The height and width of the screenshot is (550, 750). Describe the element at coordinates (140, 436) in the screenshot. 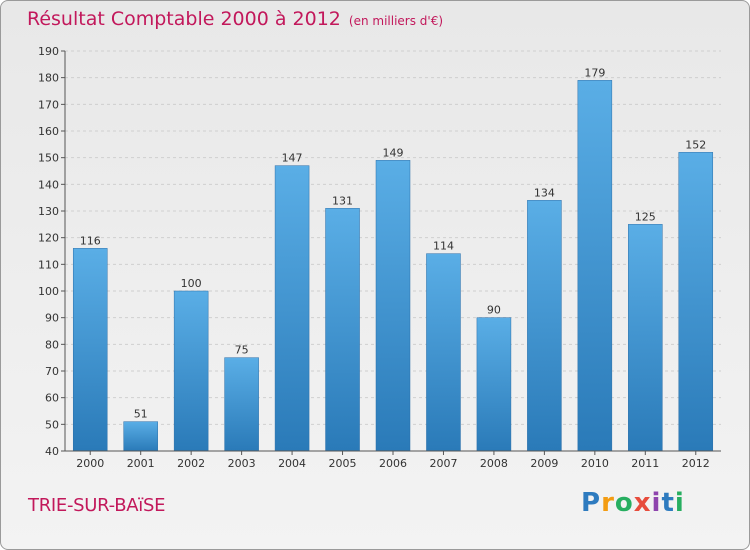

I see `bar-2001` at that location.